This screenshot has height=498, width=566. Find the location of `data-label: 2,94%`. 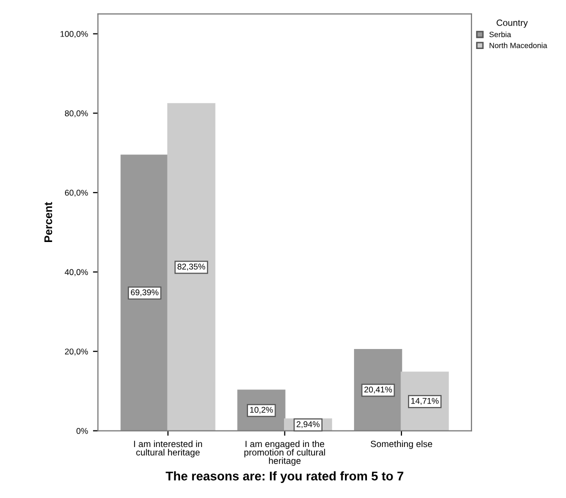

data-label: 2,94% is located at coordinates (308, 424).